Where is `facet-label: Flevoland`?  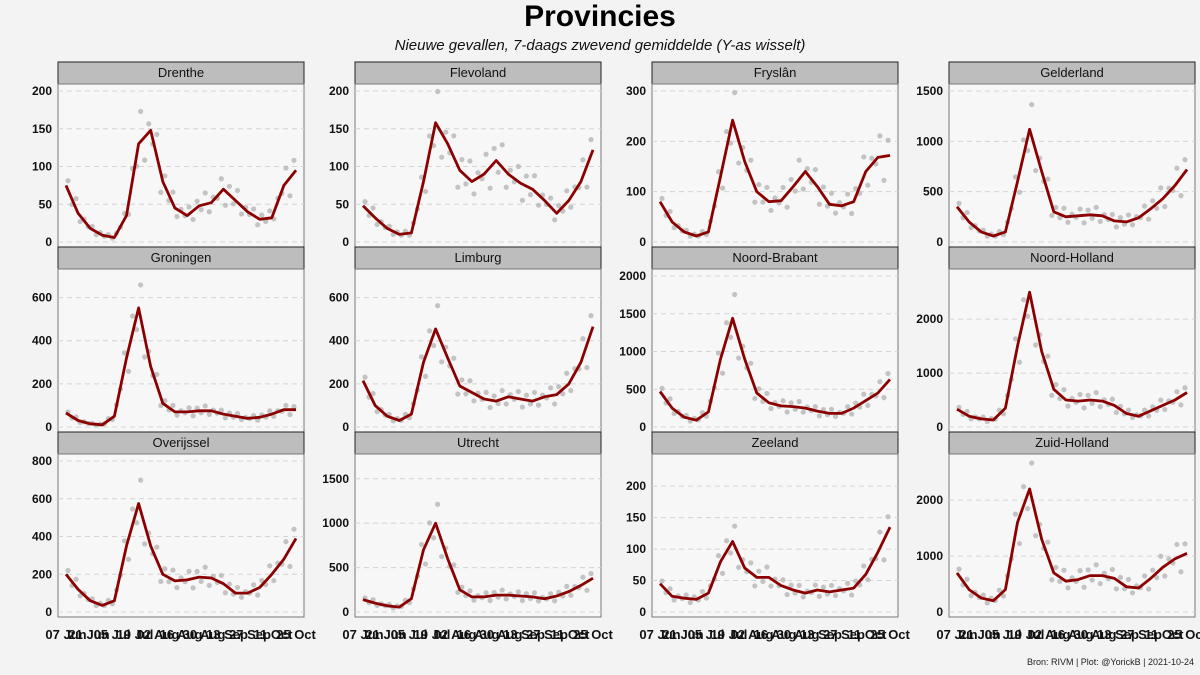 facet-label: Flevoland is located at coordinates (478, 72).